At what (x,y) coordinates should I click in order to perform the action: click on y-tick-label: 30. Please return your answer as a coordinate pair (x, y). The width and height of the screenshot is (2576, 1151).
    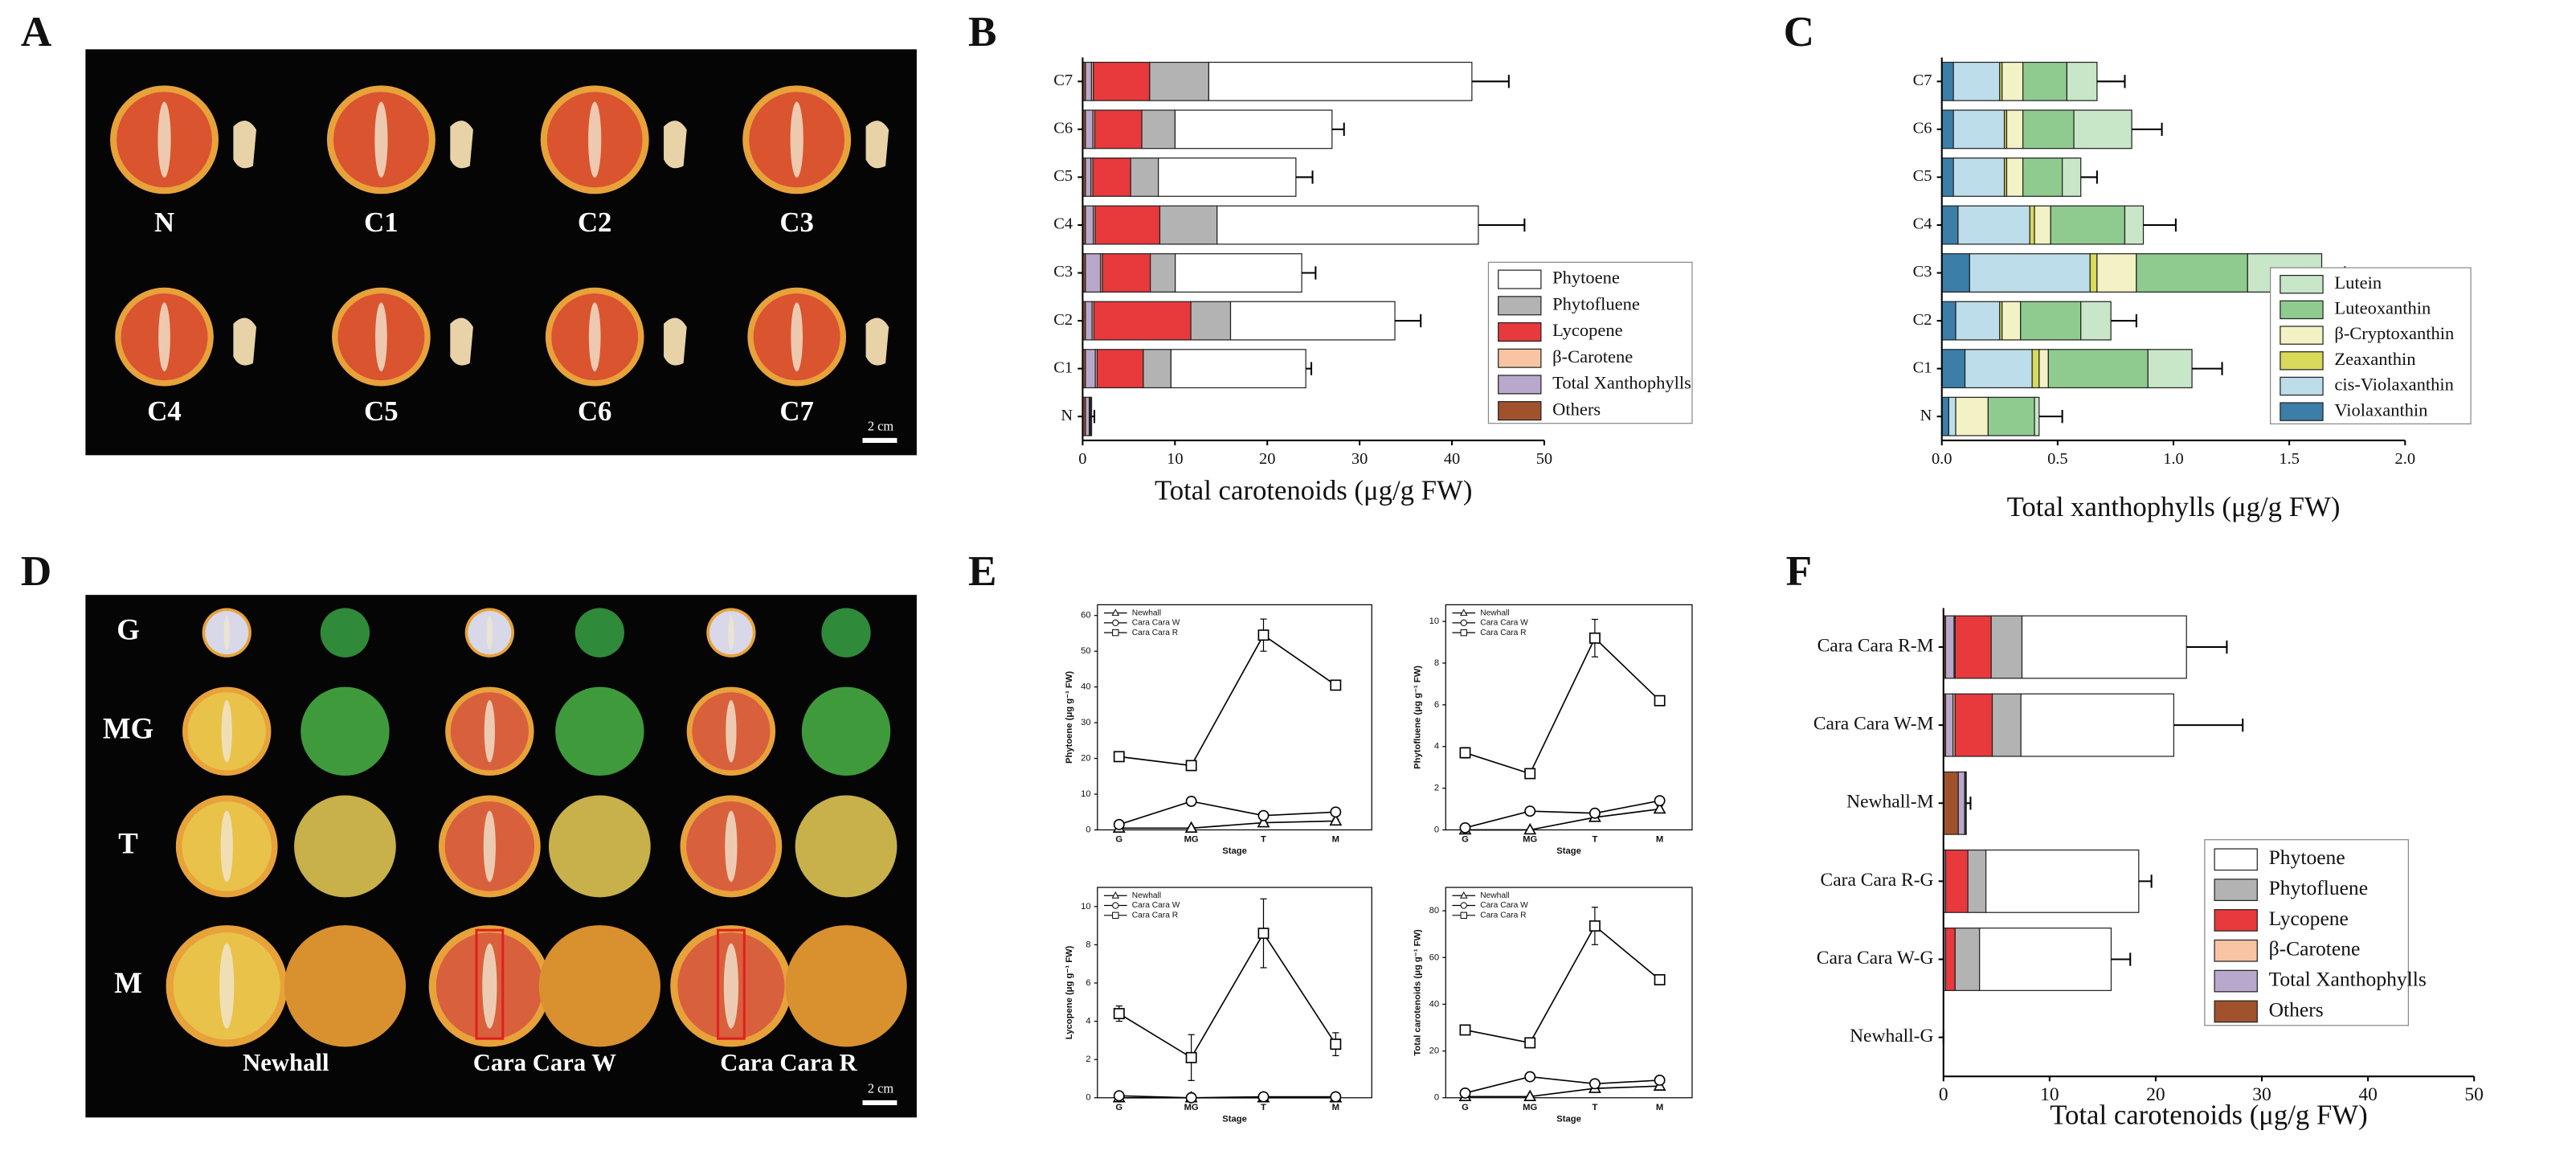
    Looking at the image, I should click on (1086, 722).